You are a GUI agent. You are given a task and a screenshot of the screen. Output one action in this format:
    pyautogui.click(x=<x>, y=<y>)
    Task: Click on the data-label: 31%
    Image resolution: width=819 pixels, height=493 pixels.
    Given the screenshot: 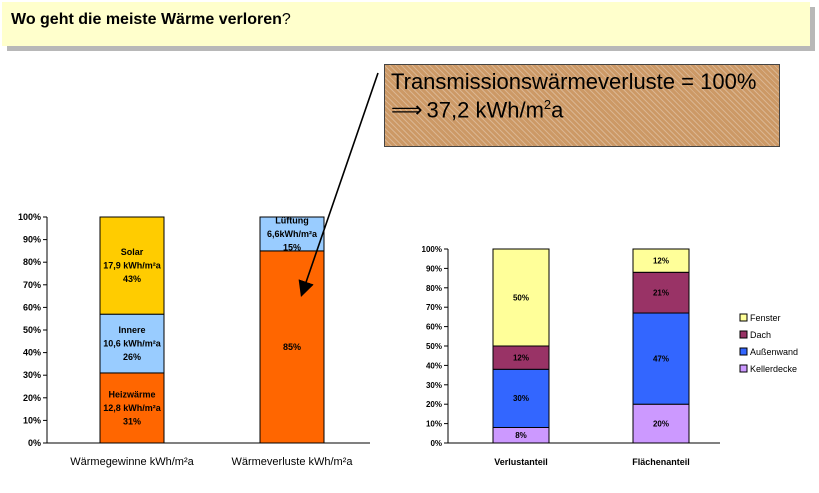 What is the action you would take?
    pyautogui.click(x=132, y=422)
    